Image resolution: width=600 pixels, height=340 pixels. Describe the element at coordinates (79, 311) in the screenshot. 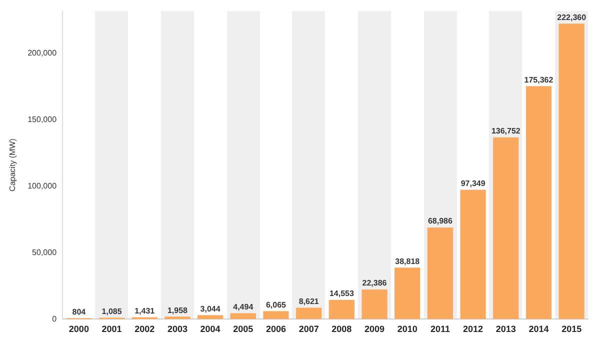

I see `data-label: 804` at that location.